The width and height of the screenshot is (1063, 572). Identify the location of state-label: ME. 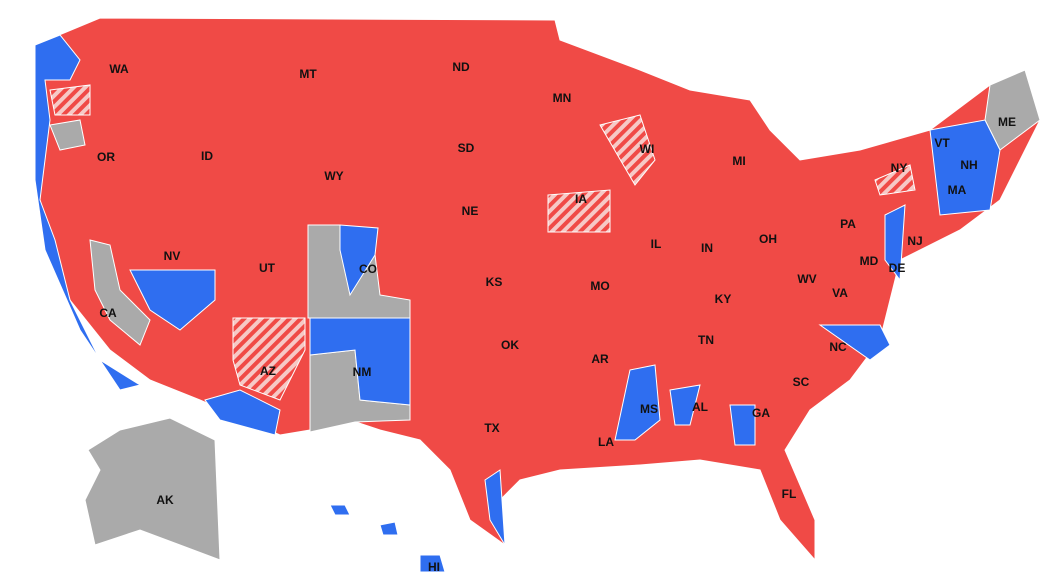
(1007, 122).